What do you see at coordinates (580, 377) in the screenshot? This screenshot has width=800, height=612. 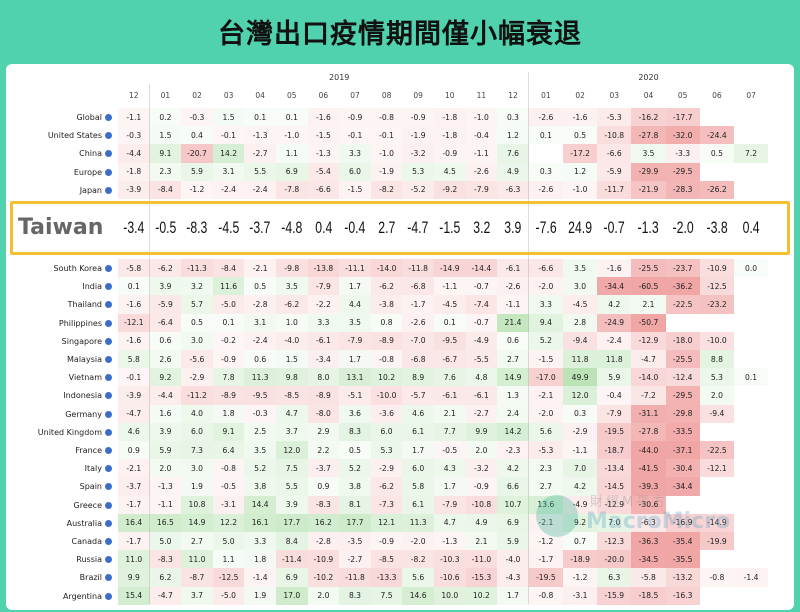 I see `value-cell: 49.9` at bounding box center [580, 377].